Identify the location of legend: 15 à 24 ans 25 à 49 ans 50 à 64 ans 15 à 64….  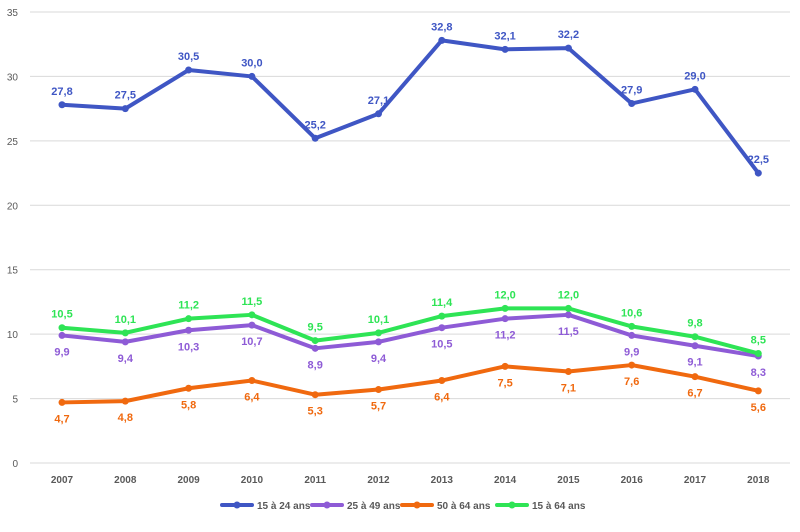
(403, 506).